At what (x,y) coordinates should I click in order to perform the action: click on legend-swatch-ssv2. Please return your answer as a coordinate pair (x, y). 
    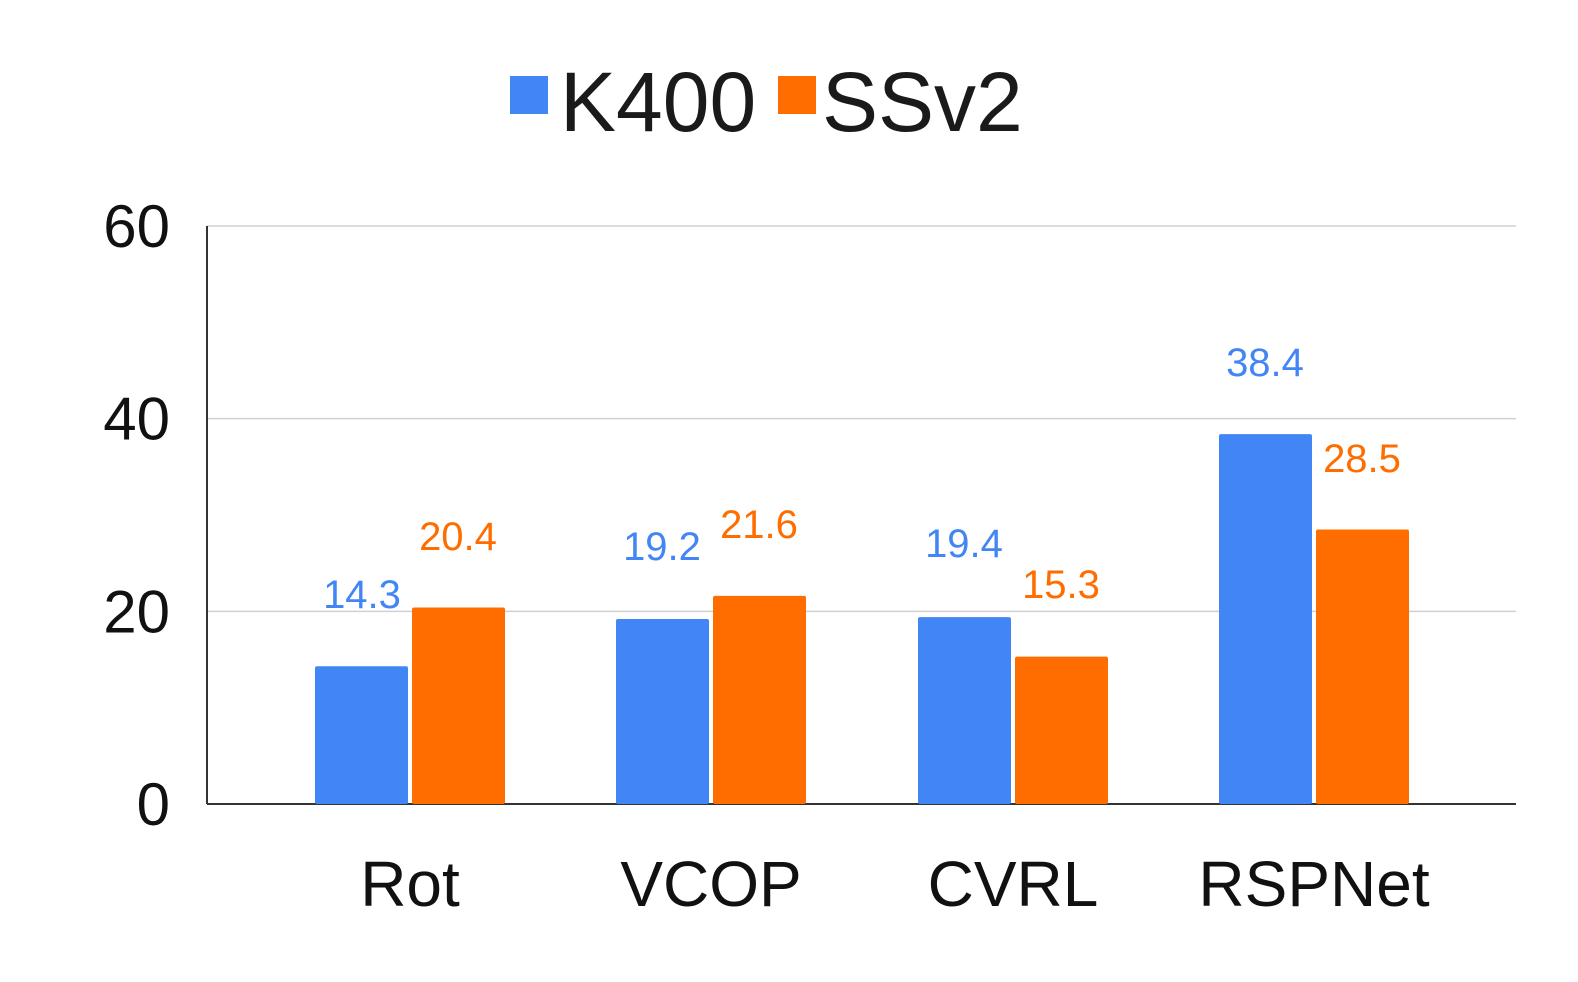
    Looking at the image, I should click on (797, 95).